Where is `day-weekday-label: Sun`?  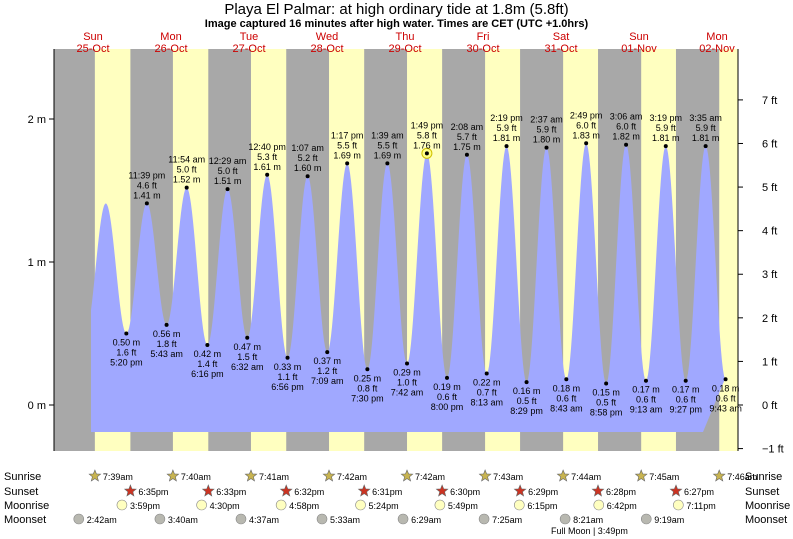
day-weekday-label: Sun is located at coordinates (639, 37).